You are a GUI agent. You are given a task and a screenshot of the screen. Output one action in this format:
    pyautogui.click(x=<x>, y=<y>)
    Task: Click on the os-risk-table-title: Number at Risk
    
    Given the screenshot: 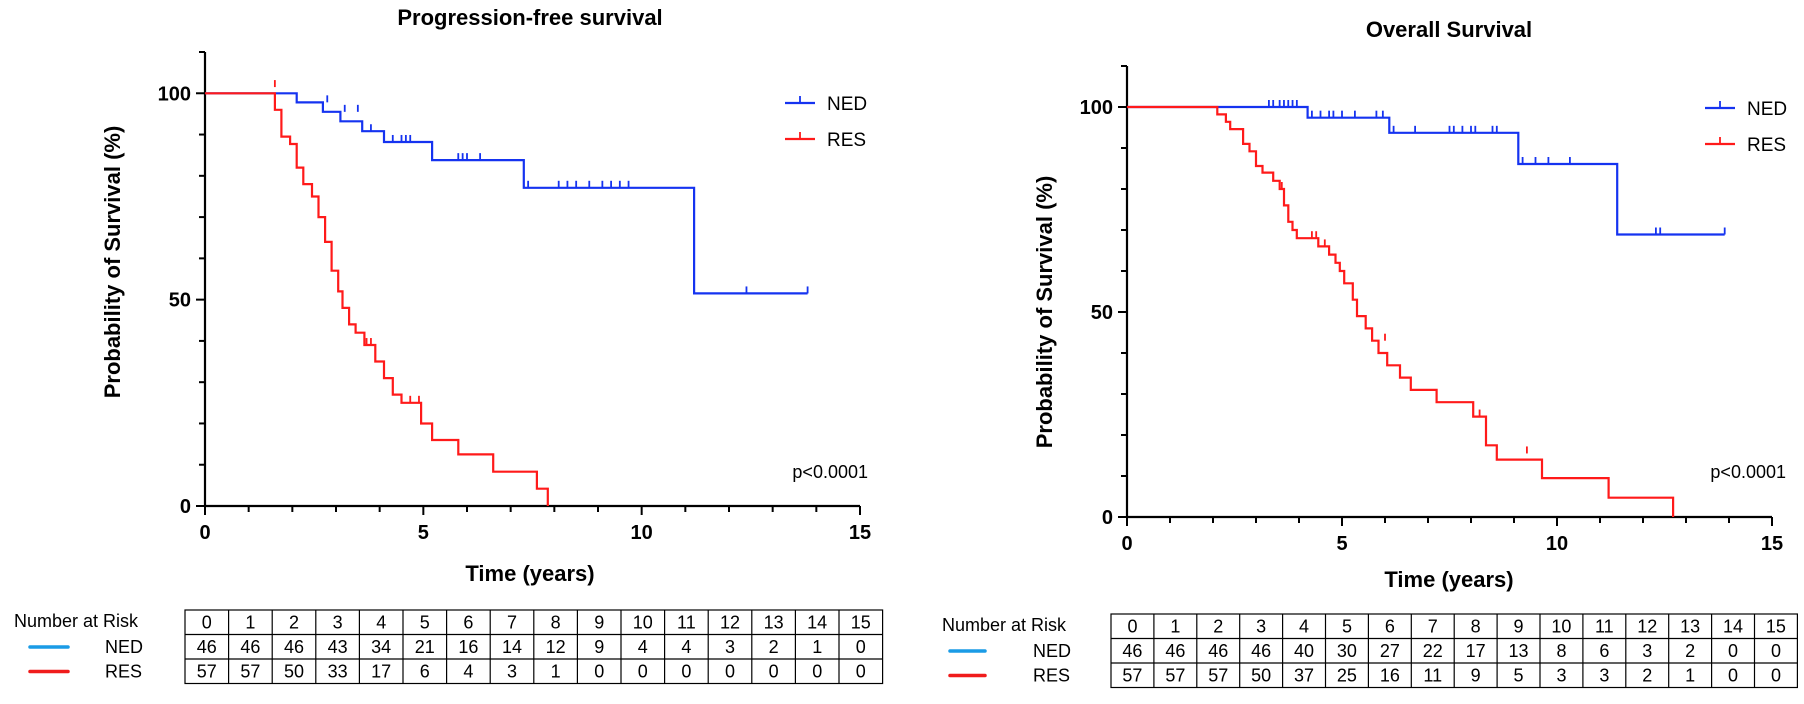 What is the action you would take?
    pyautogui.click(x=1004, y=625)
    